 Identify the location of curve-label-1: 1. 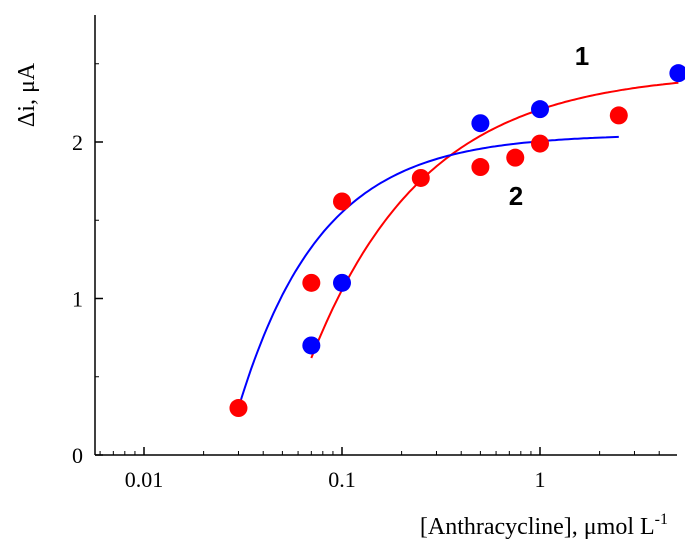
(582, 56).